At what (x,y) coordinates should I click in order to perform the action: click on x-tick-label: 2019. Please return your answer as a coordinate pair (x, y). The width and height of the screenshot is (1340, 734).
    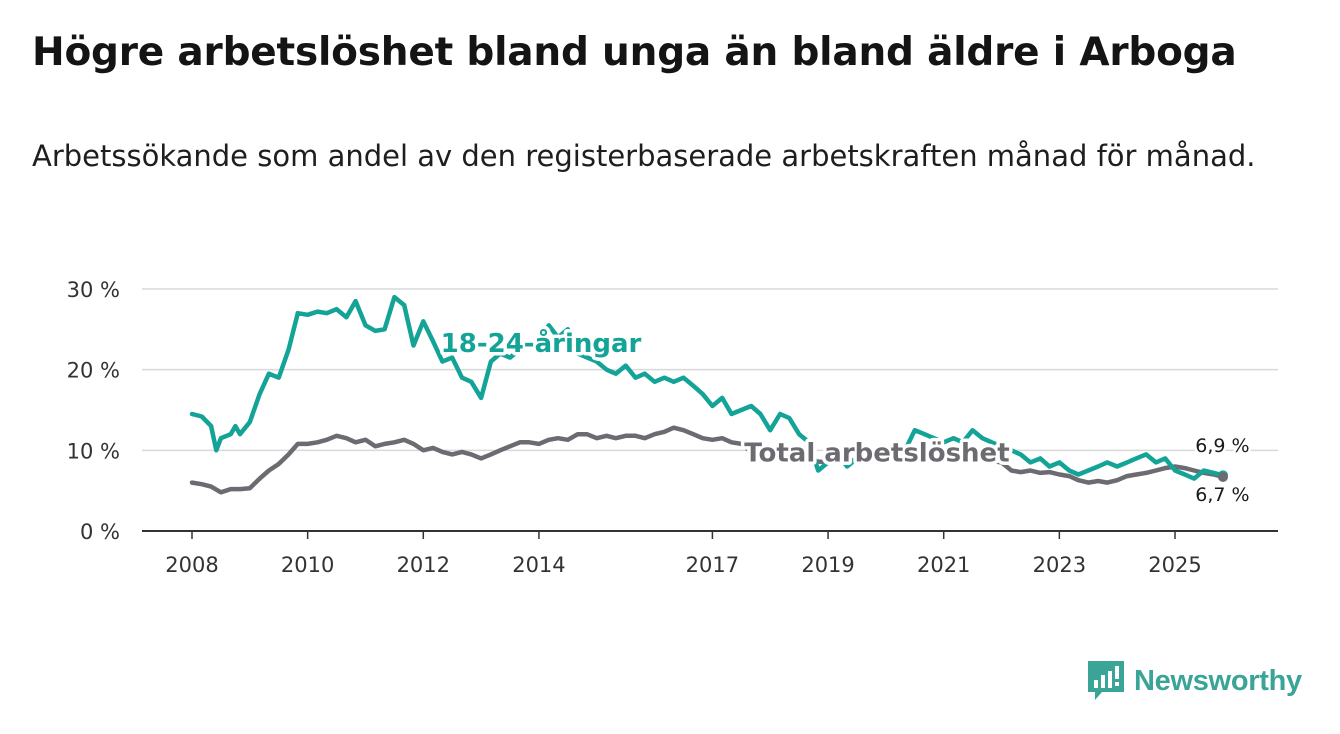
    Looking at the image, I should click on (827, 565).